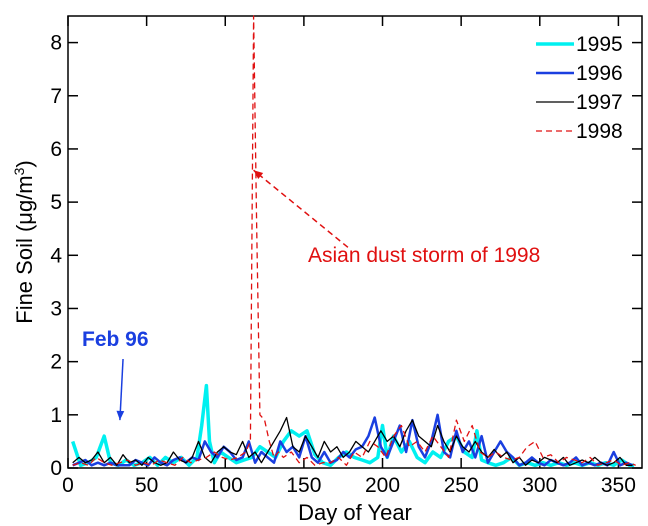  What do you see at coordinates (424, 255) in the screenshot?
I see `dust-storm-annotation: Asian dust storm of 1998` at bounding box center [424, 255].